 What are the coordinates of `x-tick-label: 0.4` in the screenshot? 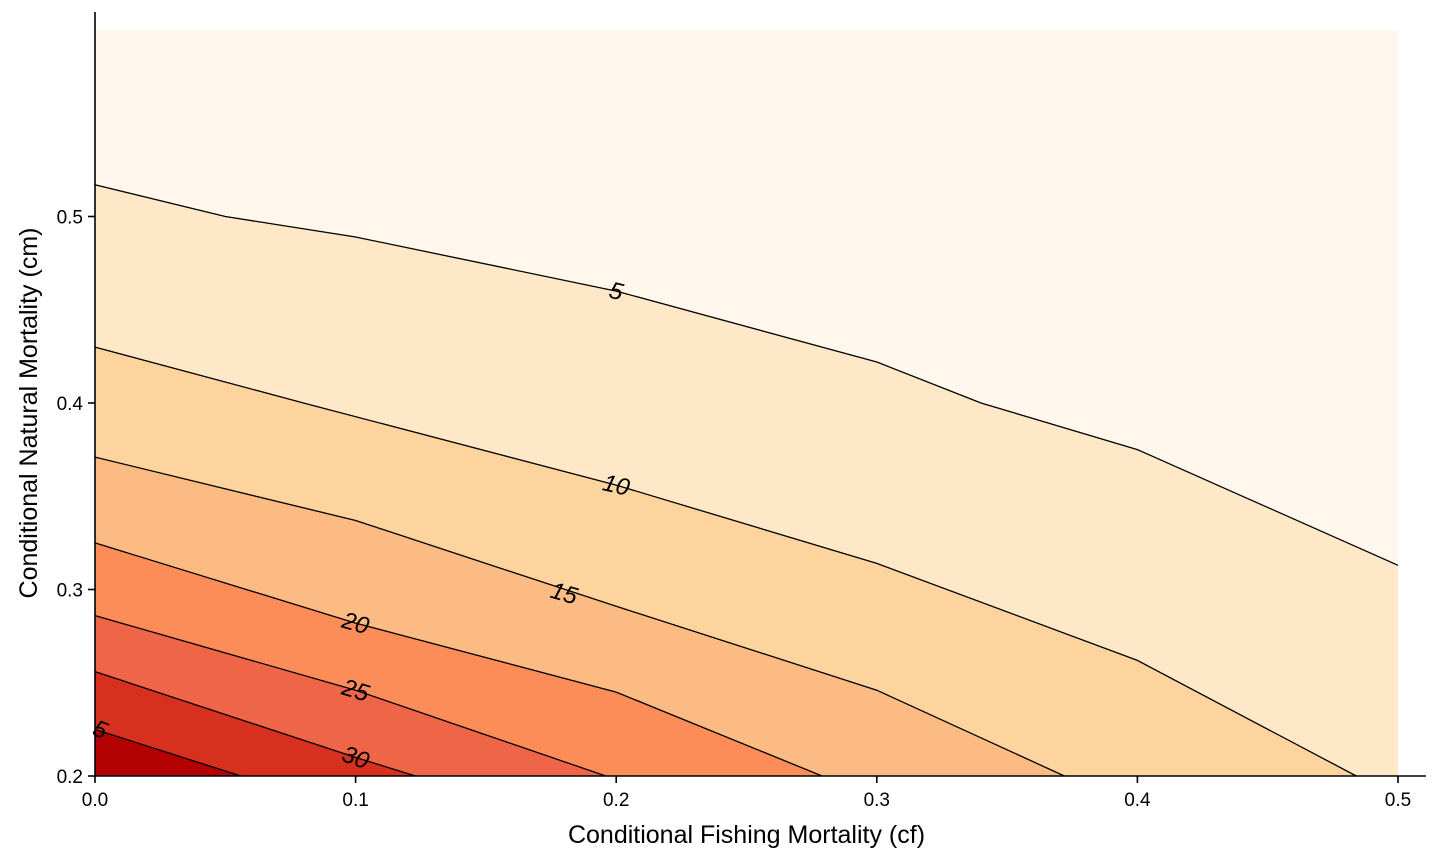 It's located at (1137, 800).